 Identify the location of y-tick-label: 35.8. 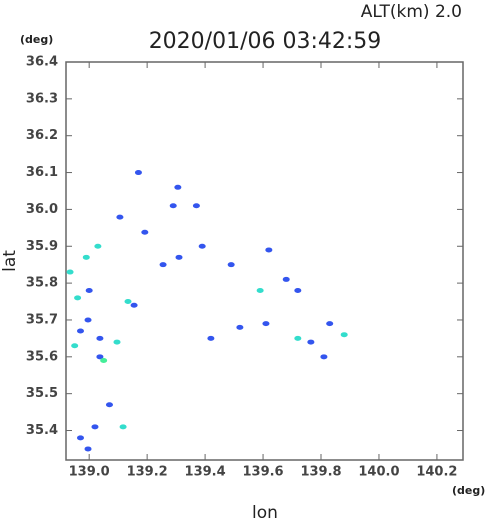
(42, 283).